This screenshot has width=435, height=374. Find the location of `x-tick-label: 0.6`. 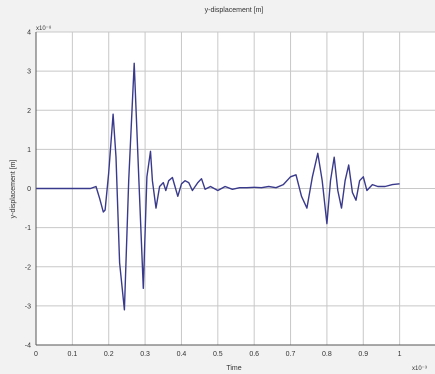

x-tick-label: 0.6 is located at coordinates (254, 354).